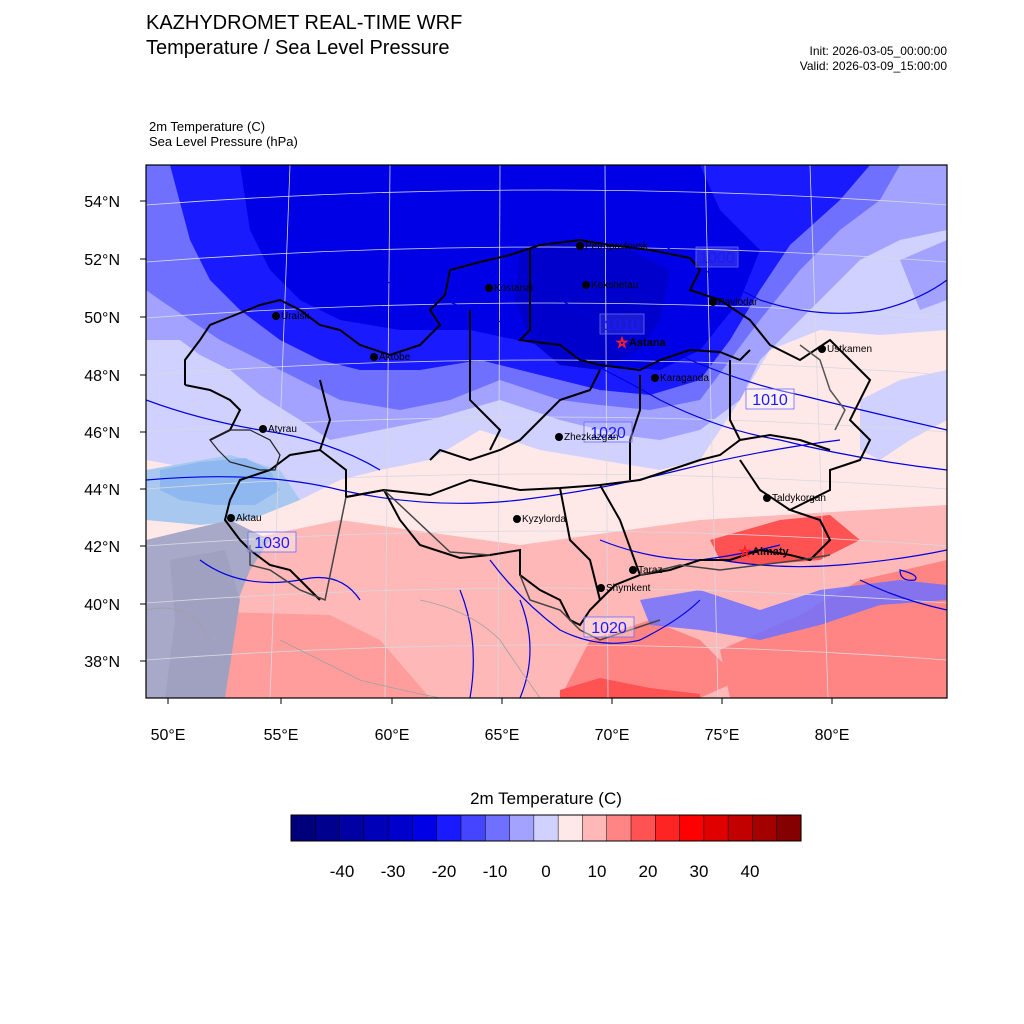  I want to click on lon-tick-label: 50°E, so click(168, 735).